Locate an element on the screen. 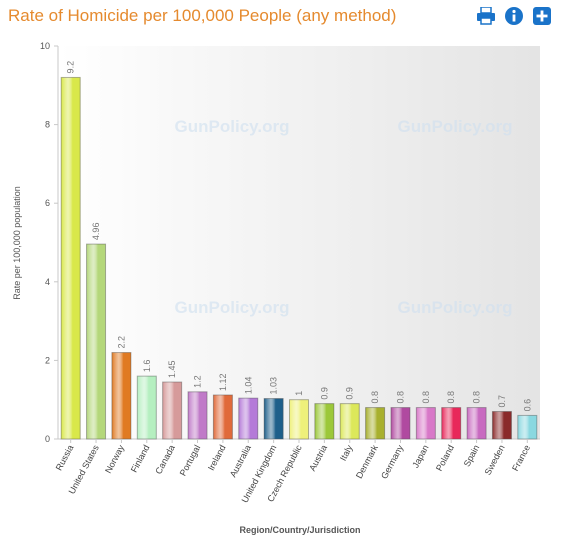 The height and width of the screenshot is (541, 564). x-tick-label: France is located at coordinates (521, 457).